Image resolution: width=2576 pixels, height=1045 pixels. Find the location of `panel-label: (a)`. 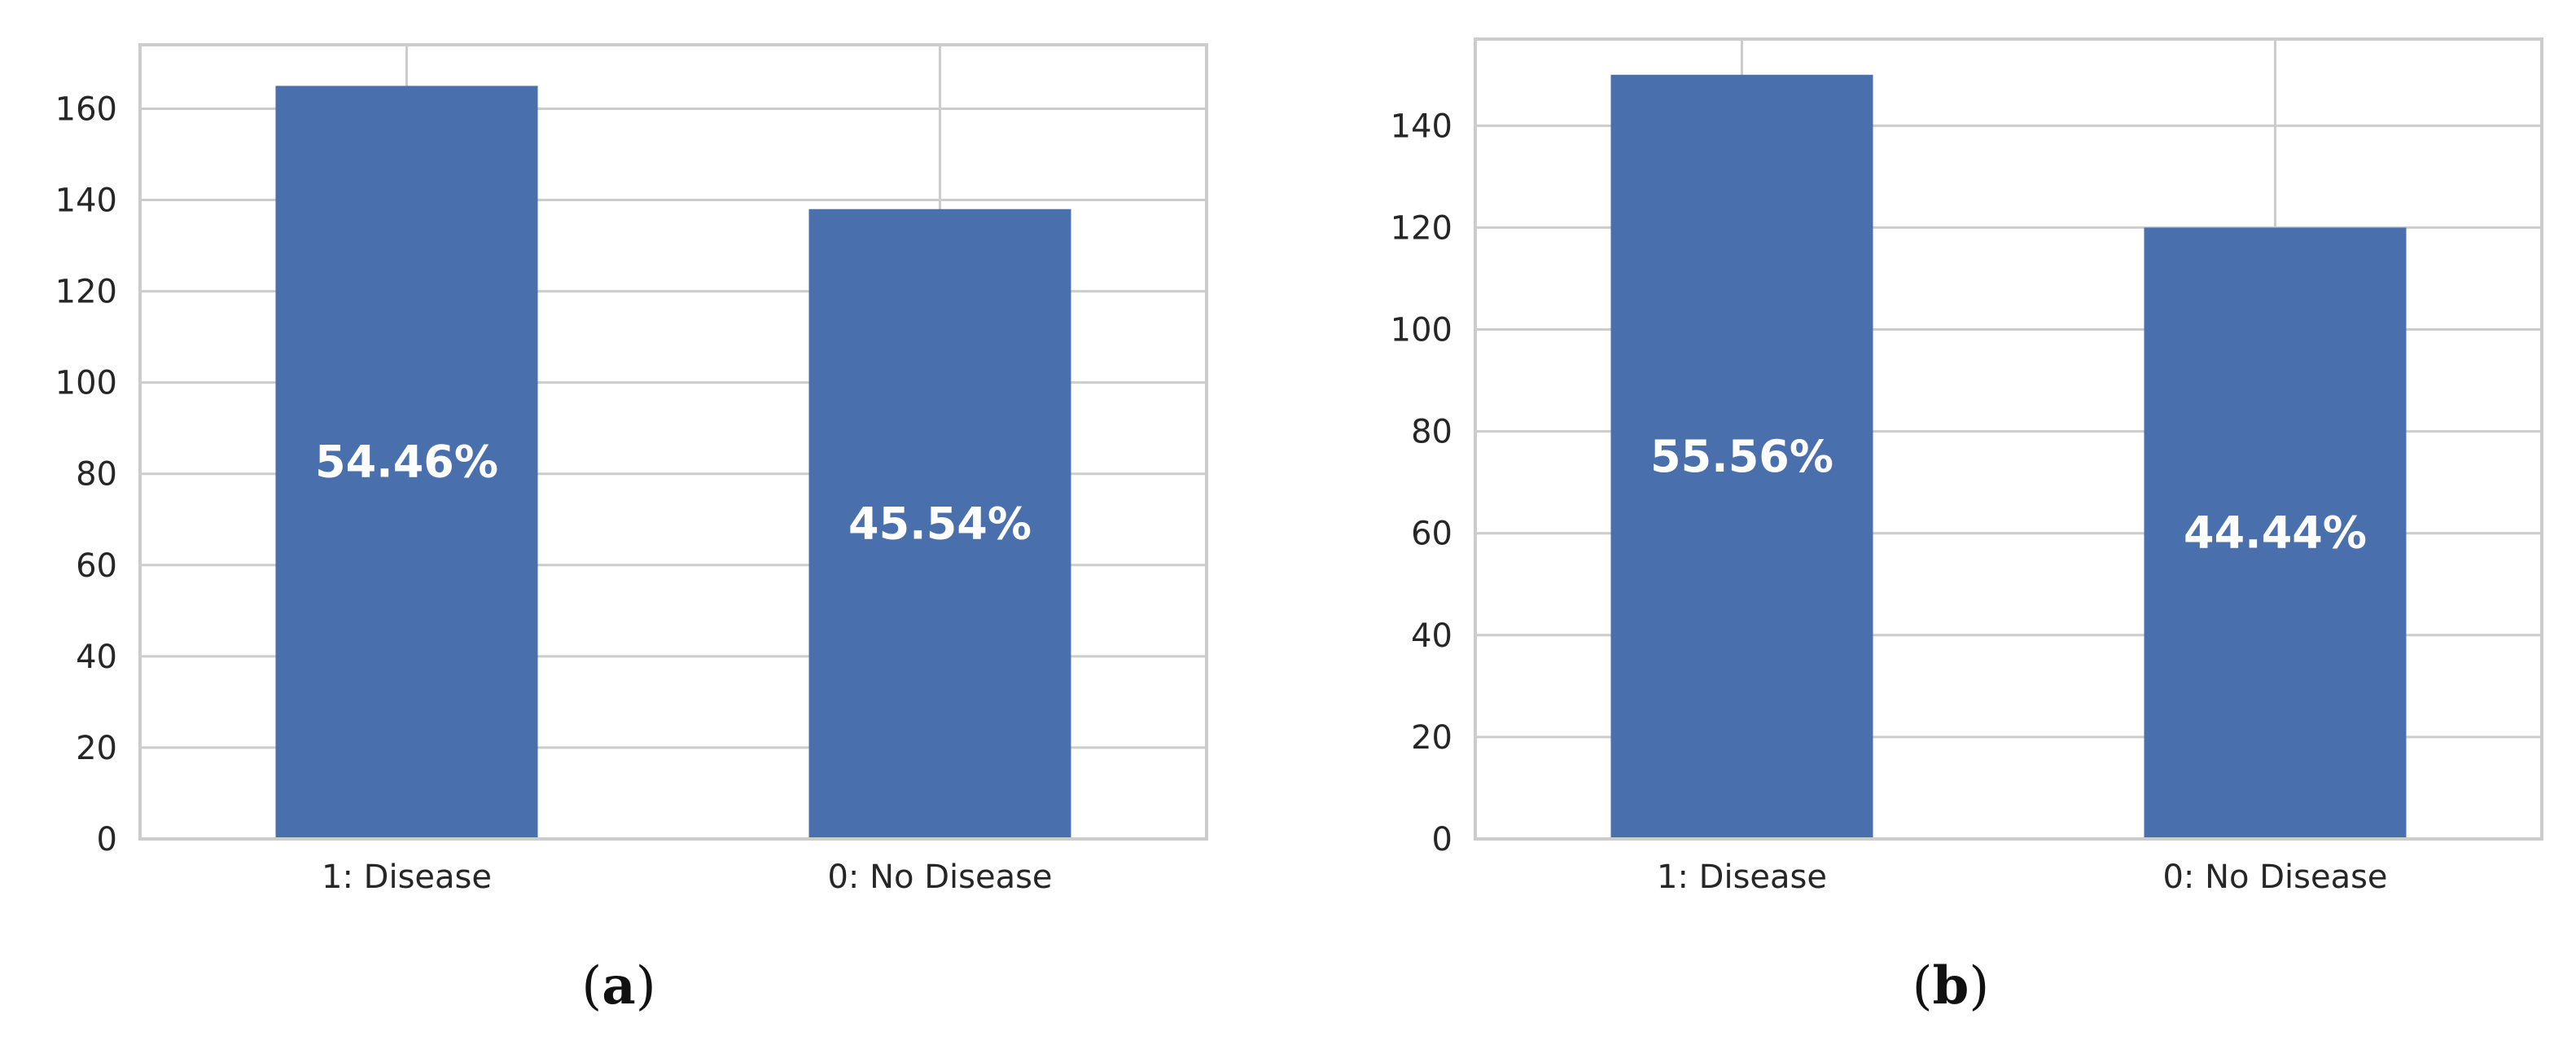

panel-label: (a) is located at coordinates (618, 985).